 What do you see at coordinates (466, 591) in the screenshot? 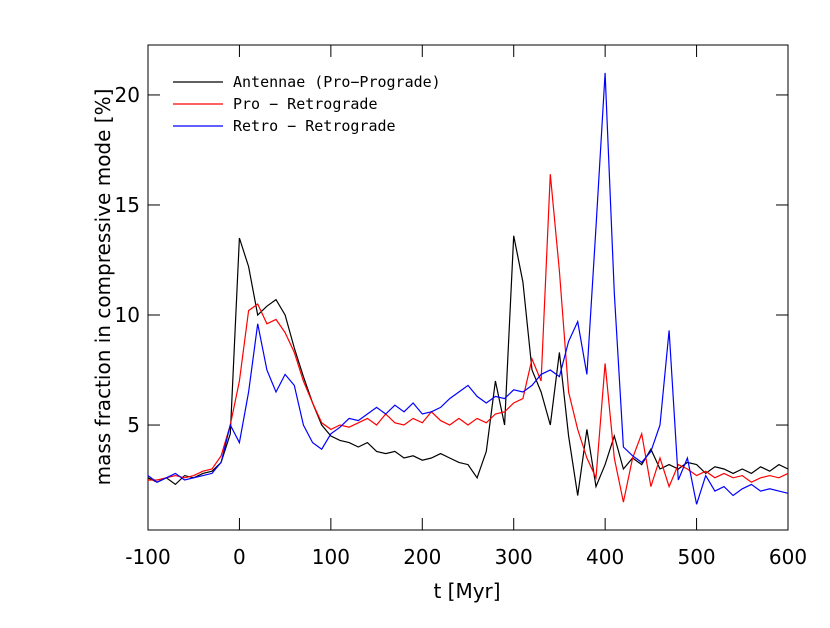
I see `x-axis-label: t [Myr]` at bounding box center [466, 591].